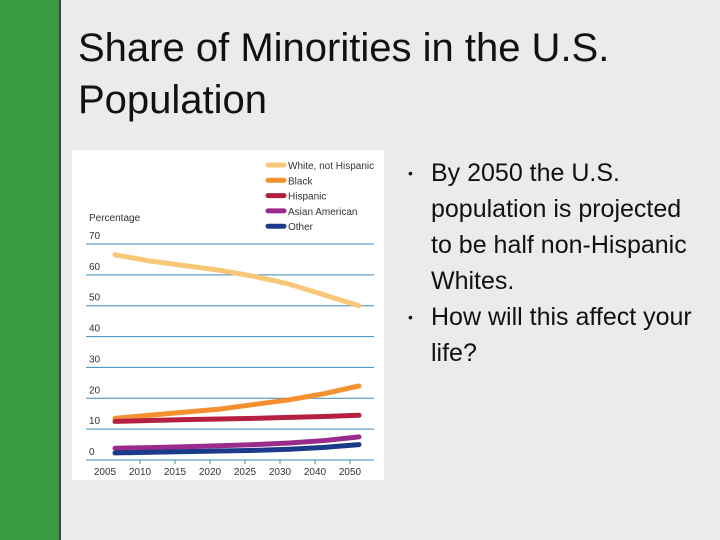 The width and height of the screenshot is (720, 540). Describe the element at coordinates (95, 329) in the screenshot. I see `y-tick-label: 40` at that location.